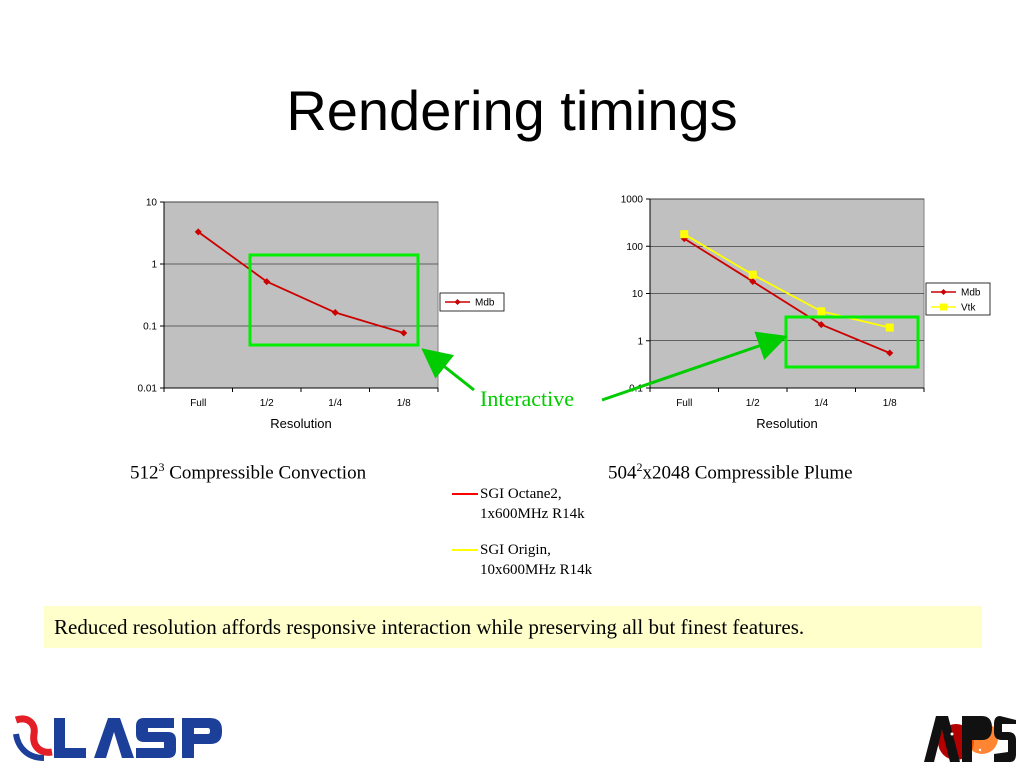 This screenshot has height=768, width=1024. I want to click on caption-convection-rest: Compressible Convection, so click(265, 473).